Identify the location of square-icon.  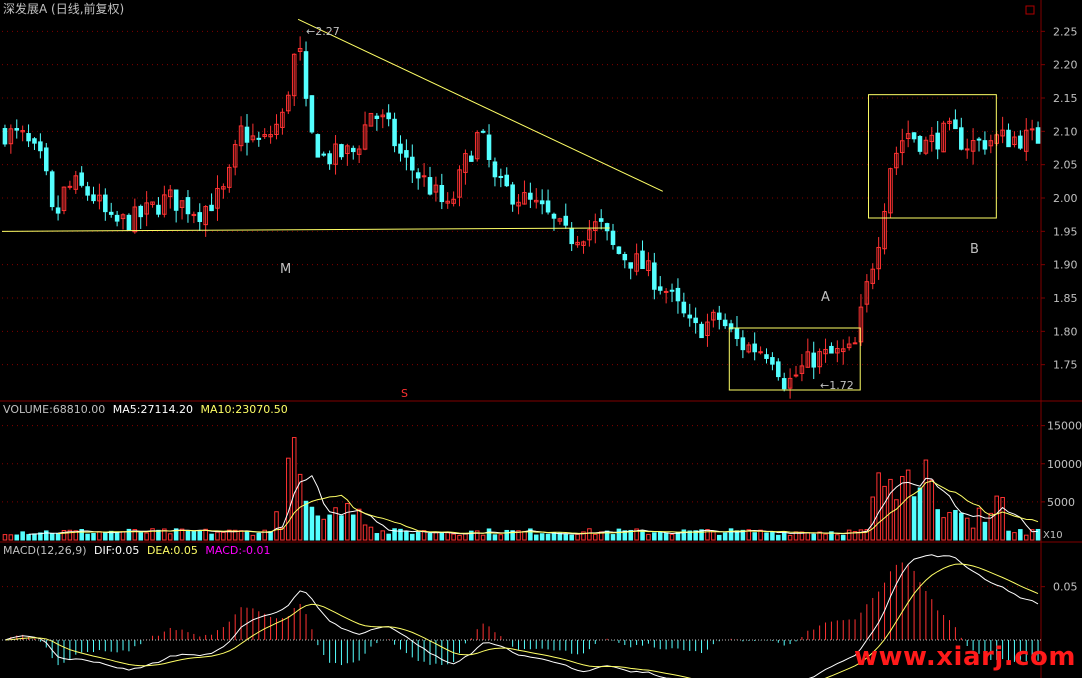
(1030, 10).